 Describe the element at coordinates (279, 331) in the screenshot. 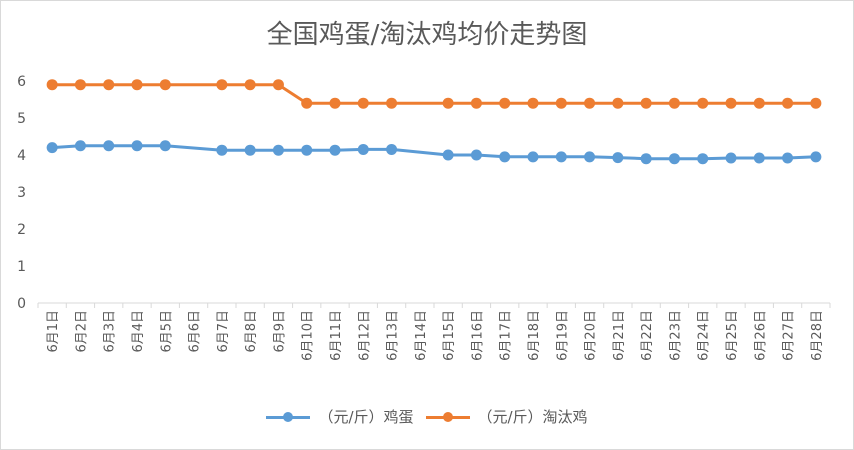

I see `x-tick-label: 6月9日` at that location.